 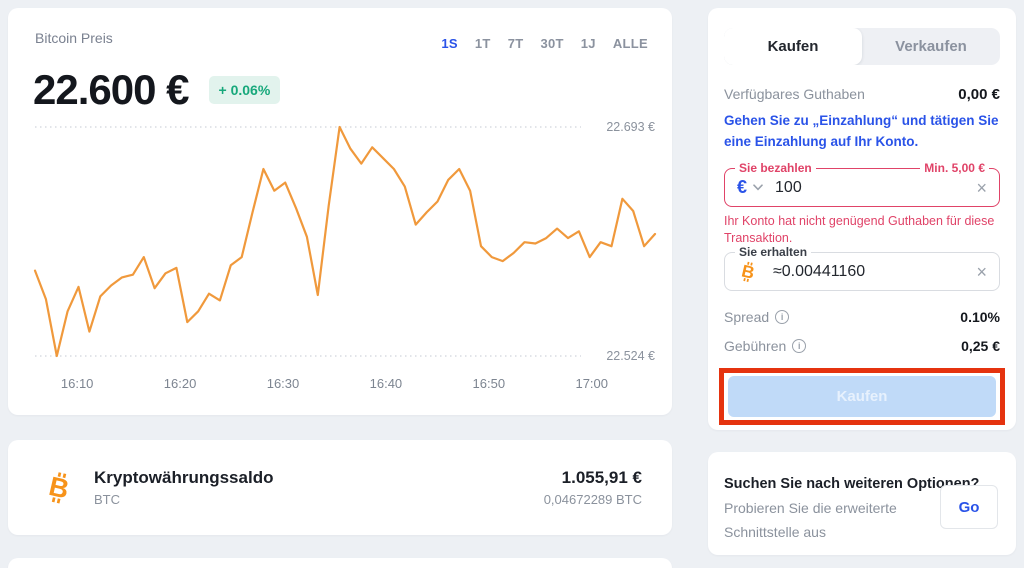 I want to click on range-tab-alle: ALLE, so click(x=630, y=43).